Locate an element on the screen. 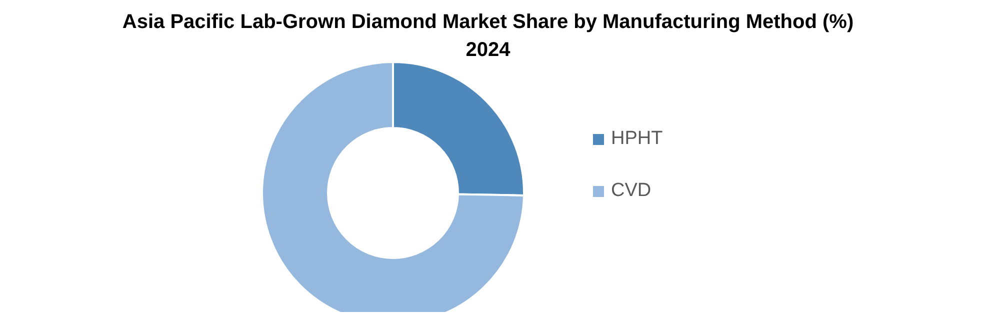 The width and height of the screenshot is (986, 320). chart-title: Asia Pacific Lab-Grown Diamond Market Share by Manufacturing Method (%) 2024 is located at coordinates (488, 36).